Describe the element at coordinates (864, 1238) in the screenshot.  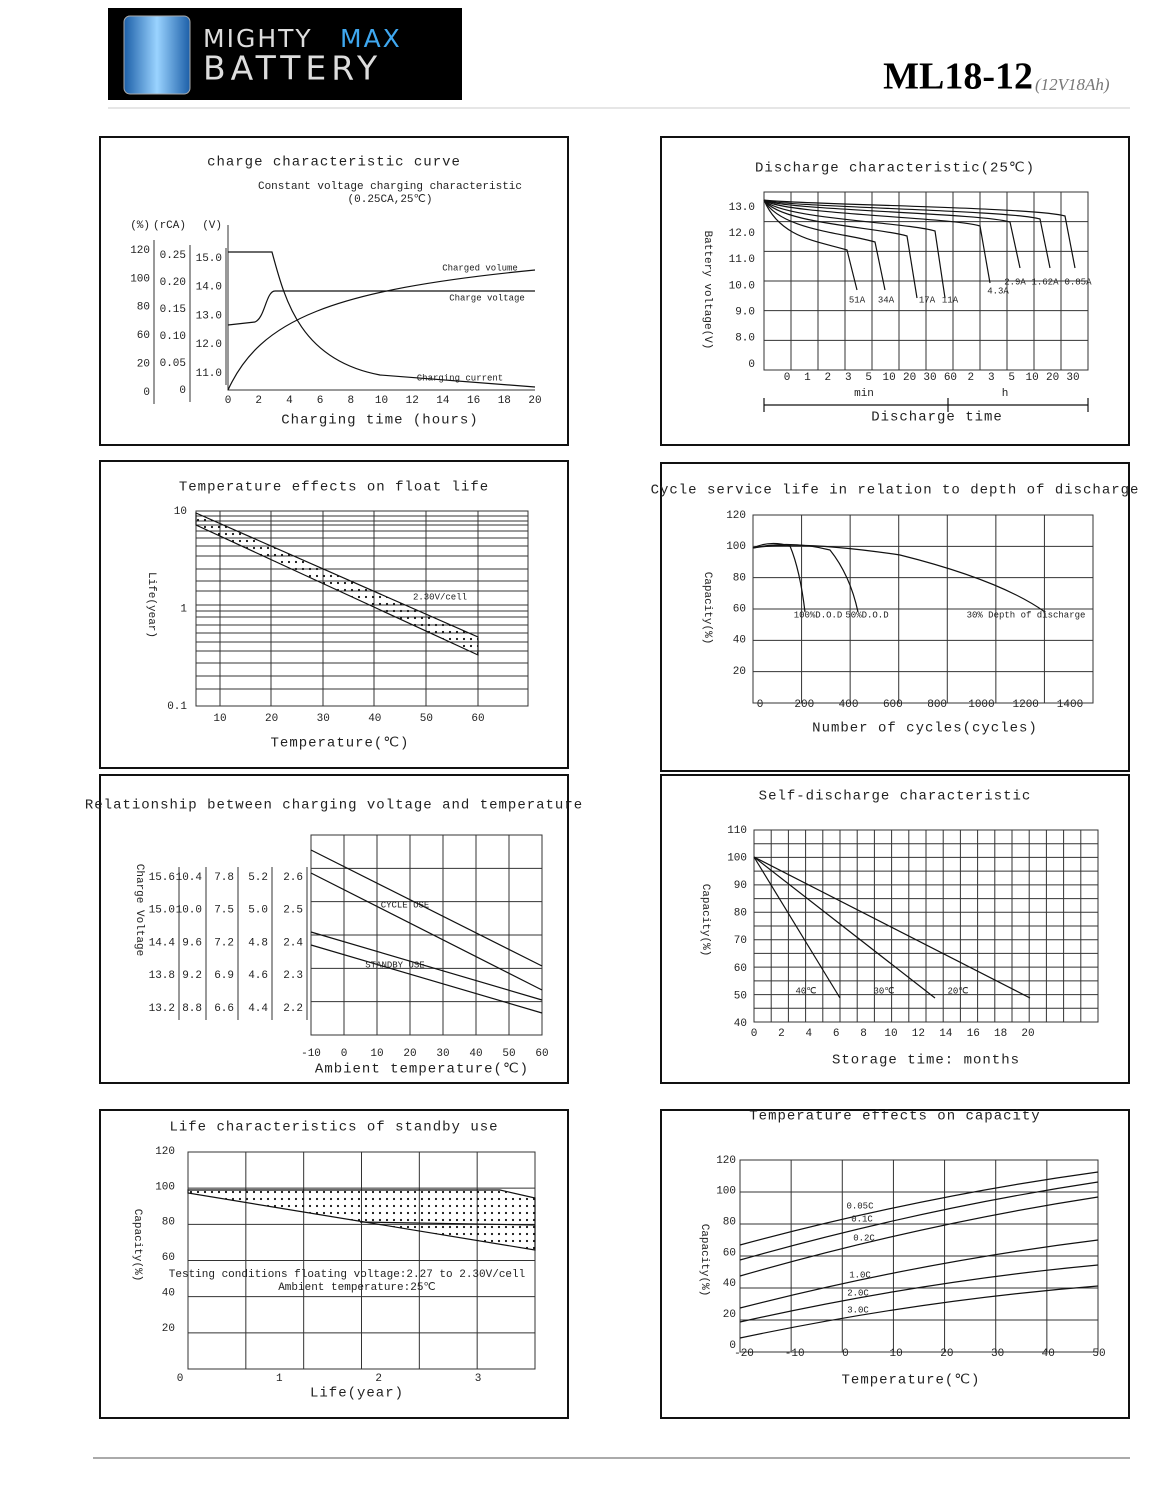
I see `curve-label: 0.2C` at that location.